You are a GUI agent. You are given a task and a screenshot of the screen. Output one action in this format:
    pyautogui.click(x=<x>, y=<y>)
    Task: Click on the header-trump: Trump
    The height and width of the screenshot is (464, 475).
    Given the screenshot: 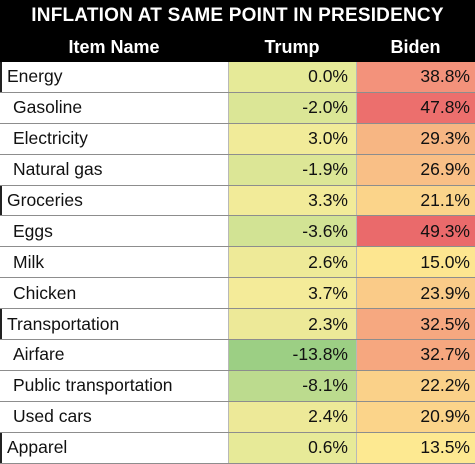 What is the action you would take?
    pyautogui.click(x=292, y=46)
    